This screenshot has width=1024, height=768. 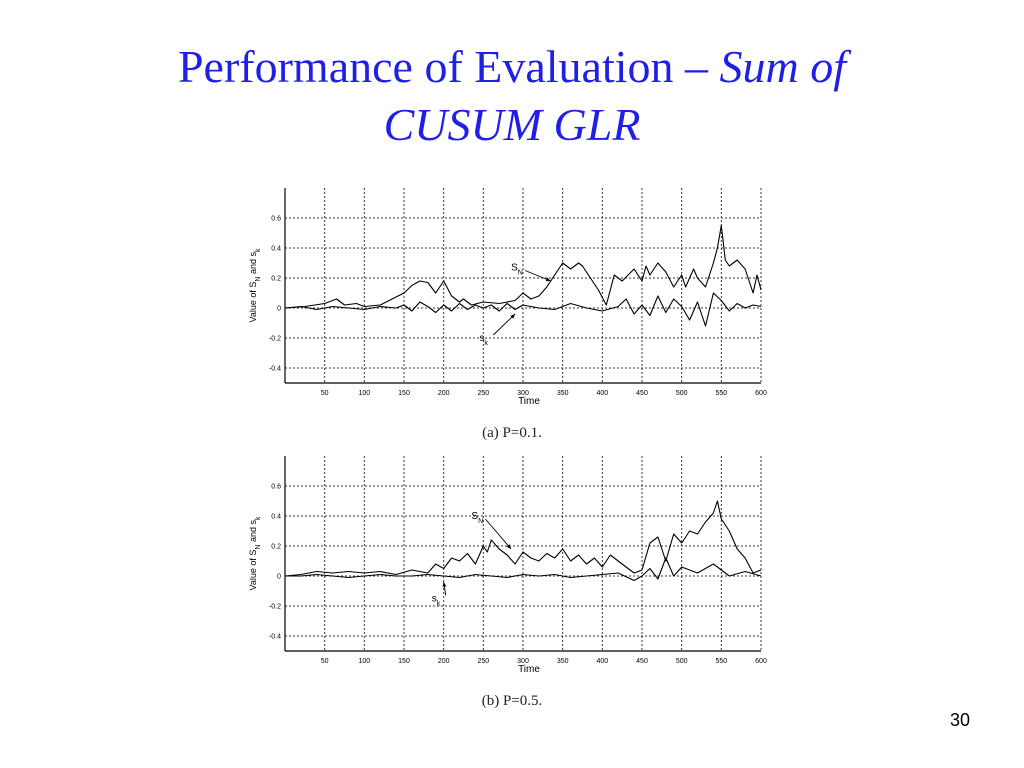 I want to click on chart-a-caption: (a) P=0.1., so click(x=512, y=433).